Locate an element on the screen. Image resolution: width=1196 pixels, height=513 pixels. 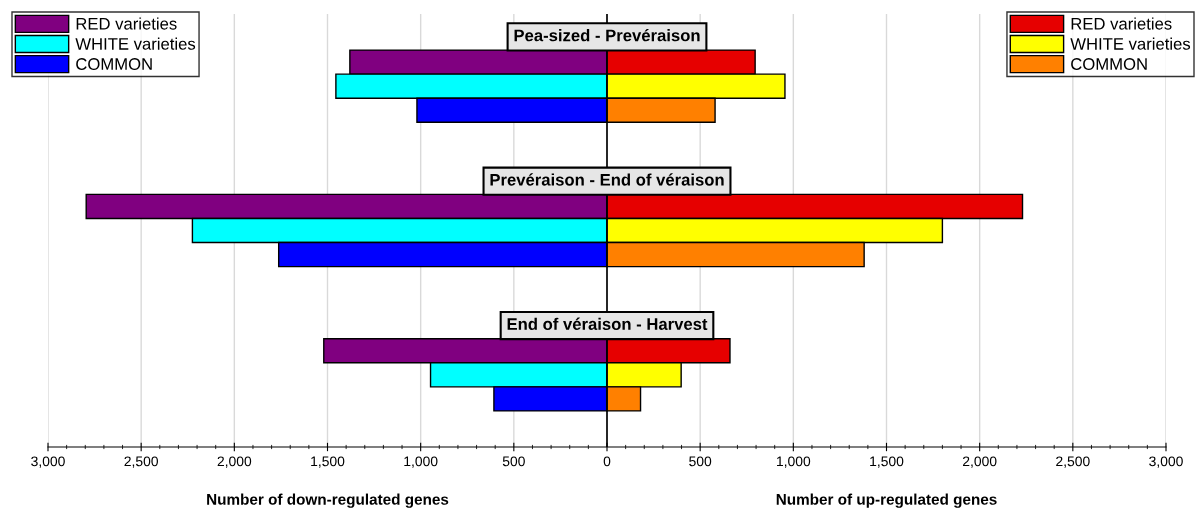
text: Number of down-regulated genes is located at coordinates (328, 500).